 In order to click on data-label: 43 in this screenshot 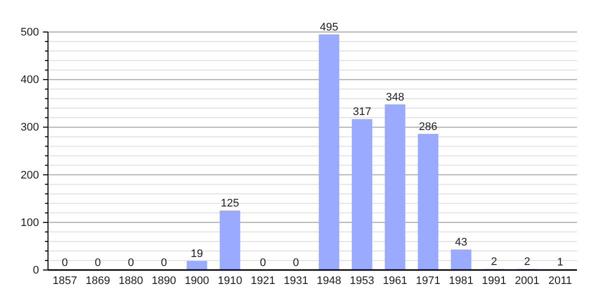, I will do `click(461, 242)`.